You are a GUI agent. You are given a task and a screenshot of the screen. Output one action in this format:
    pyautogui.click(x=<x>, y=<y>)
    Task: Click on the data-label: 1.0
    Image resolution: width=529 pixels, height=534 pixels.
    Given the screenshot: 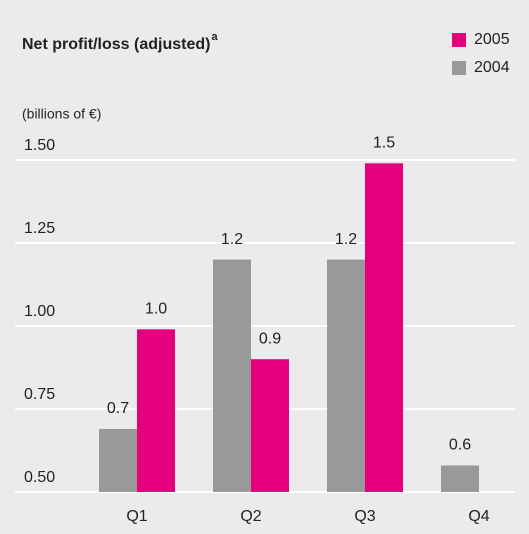 What is the action you would take?
    pyautogui.click(x=156, y=309)
    